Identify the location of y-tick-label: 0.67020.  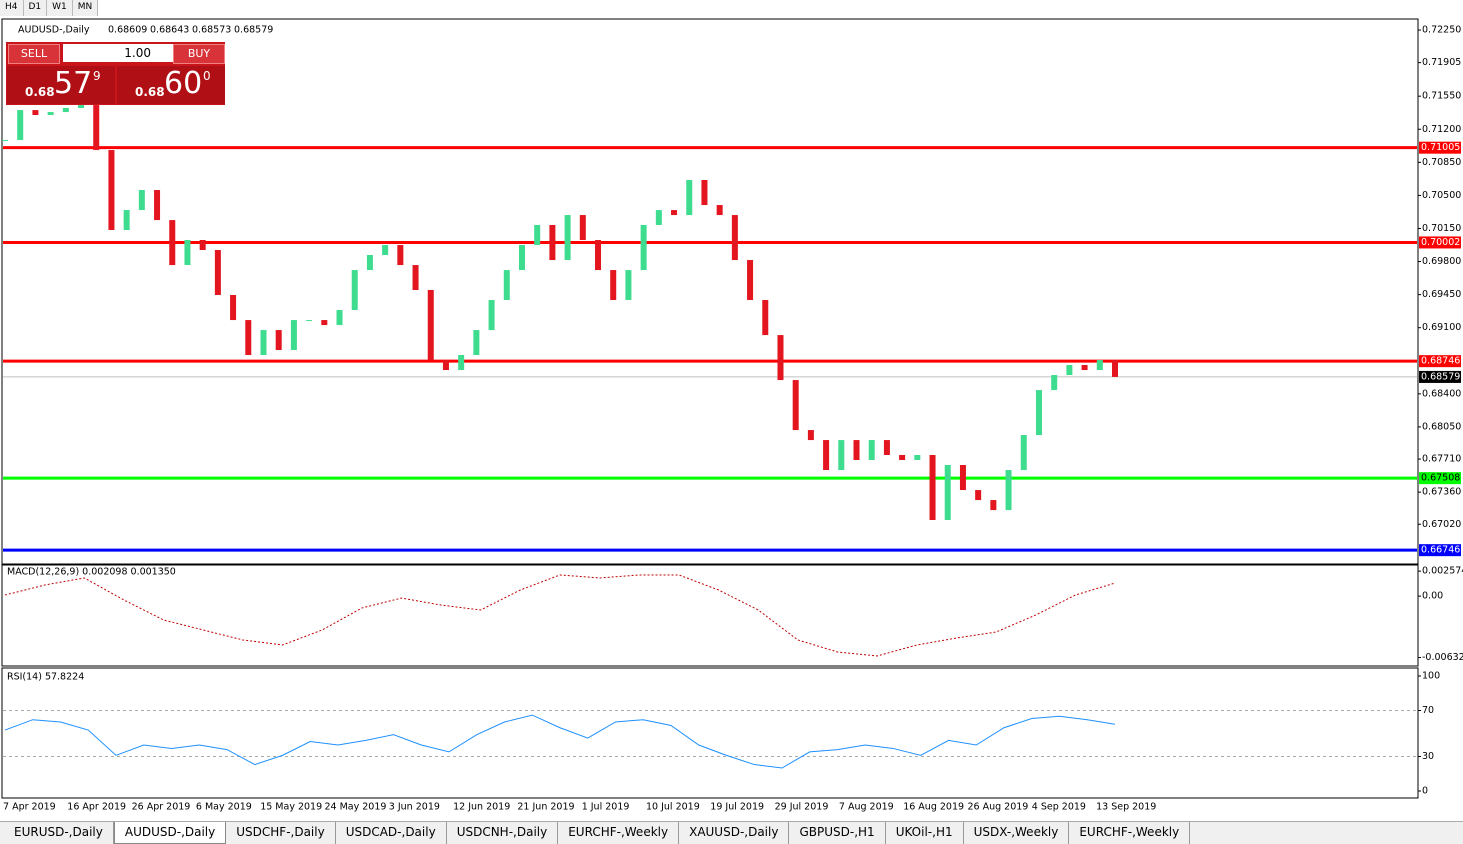
(1441, 524).